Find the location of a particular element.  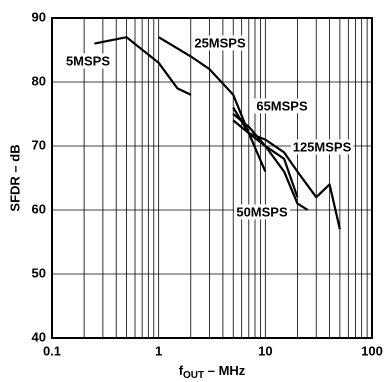

x-tick-label: 1 is located at coordinates (158, 350).